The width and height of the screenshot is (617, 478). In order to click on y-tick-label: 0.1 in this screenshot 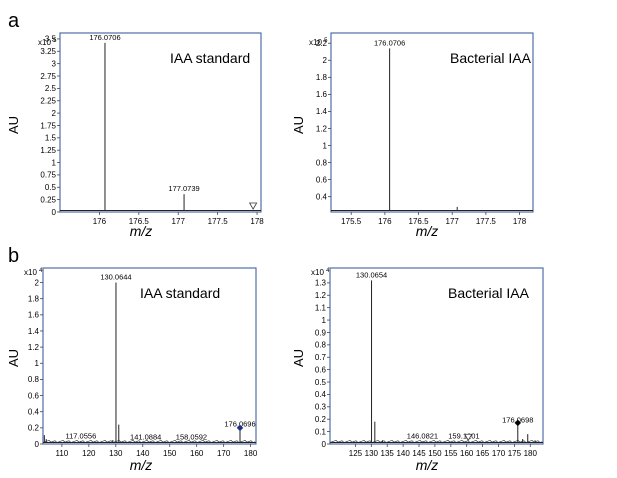, I will do `click(321, 431)`.